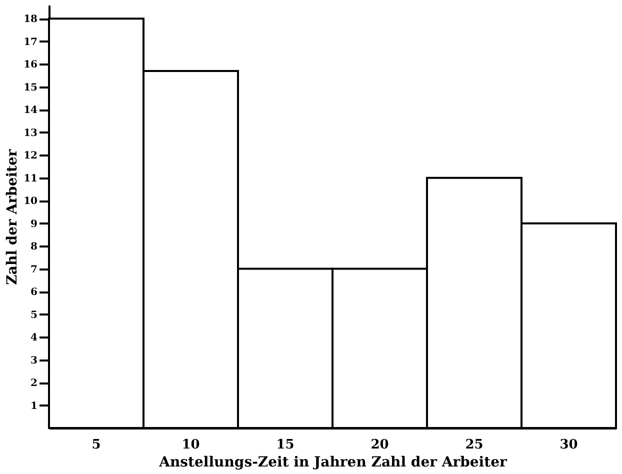 The height and width of the screenshot is (474, 622). Describe the element at coordinates (333, 462) in the screenshot. I see `x-axis-title: Anstellungs-Zeit in Jahren Zahl der Arbeiter` at that location.